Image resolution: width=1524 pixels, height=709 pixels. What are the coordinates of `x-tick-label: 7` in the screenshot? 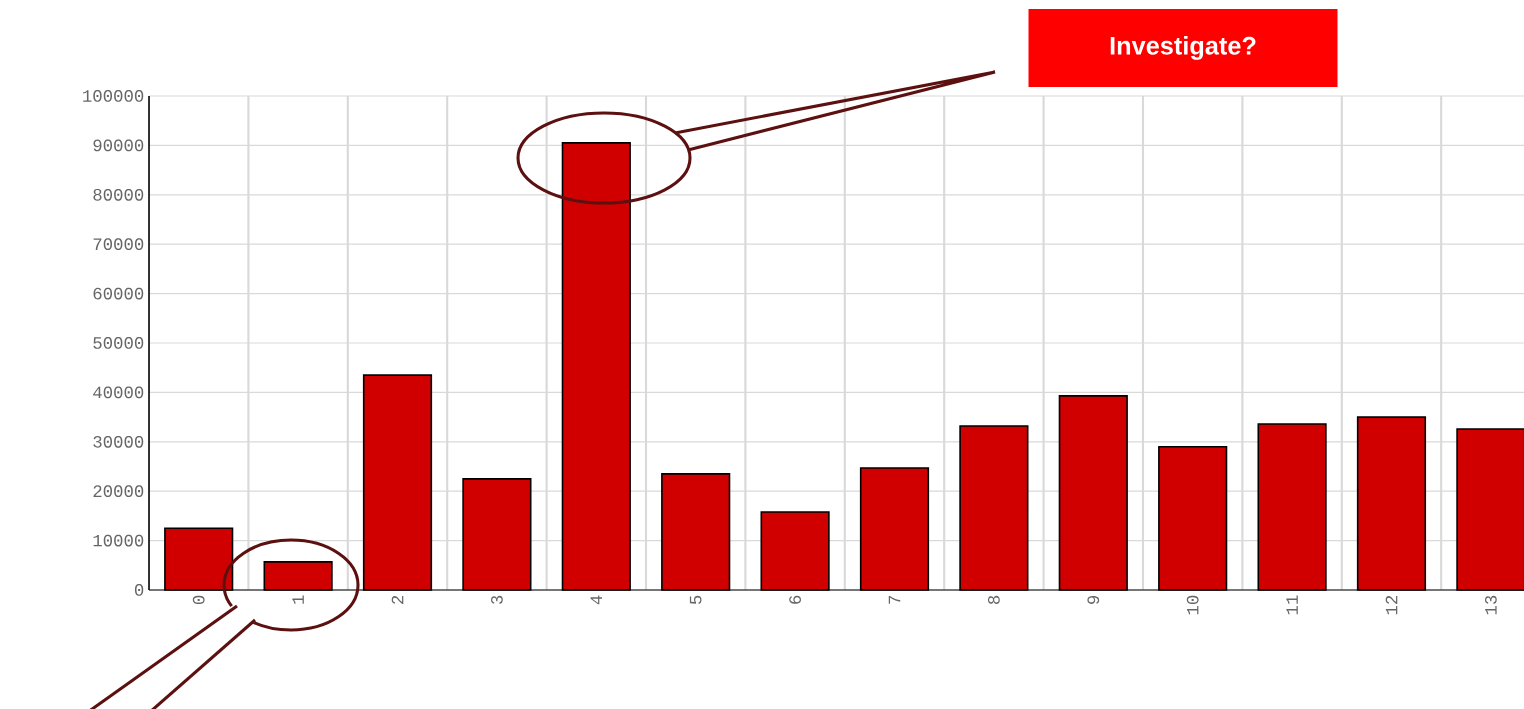 It's located at (894, 600).